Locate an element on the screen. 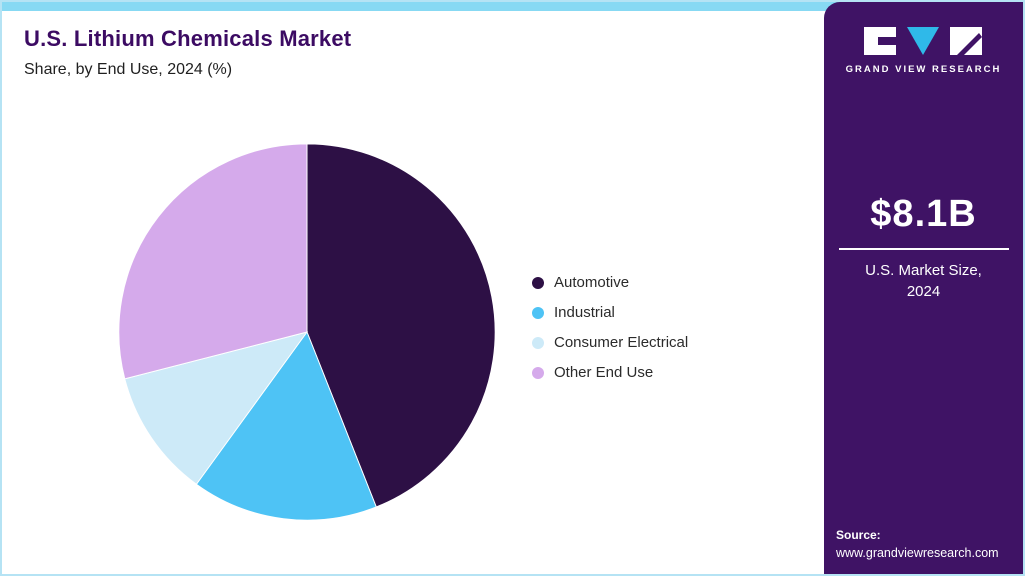 This screenshot has width=1025, height=576. logo-v-glyph is located at coordinates (923, 41).